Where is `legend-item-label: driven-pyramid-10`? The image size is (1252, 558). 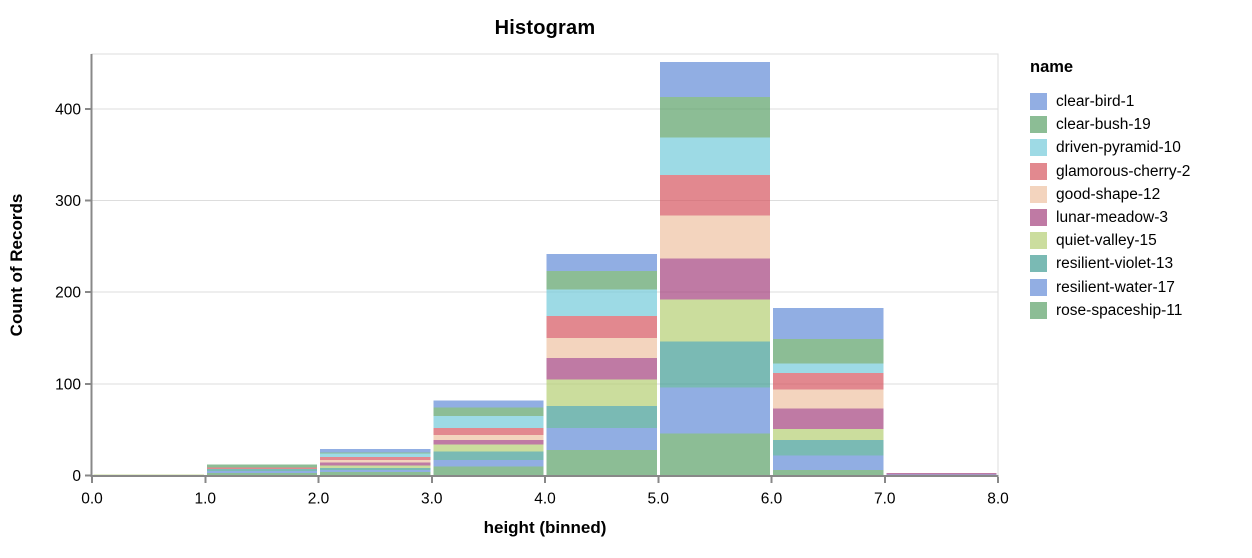
legend-item-label: driven-pyramid-10 is located at coordinates (1118, 148).